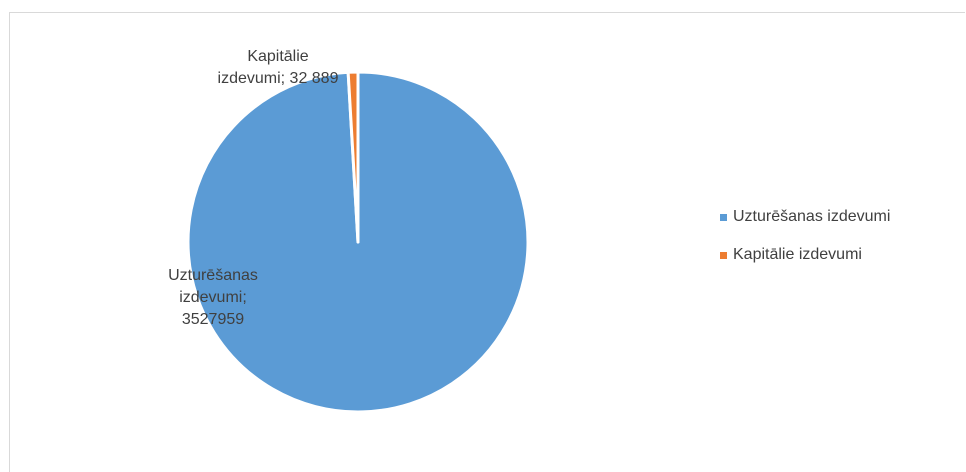 The image size is (966, 472). Describe the element at coordinates (213, 319) in the screenshot. I see `data-label-uzturesanas-line-3: 3527959` at that location.